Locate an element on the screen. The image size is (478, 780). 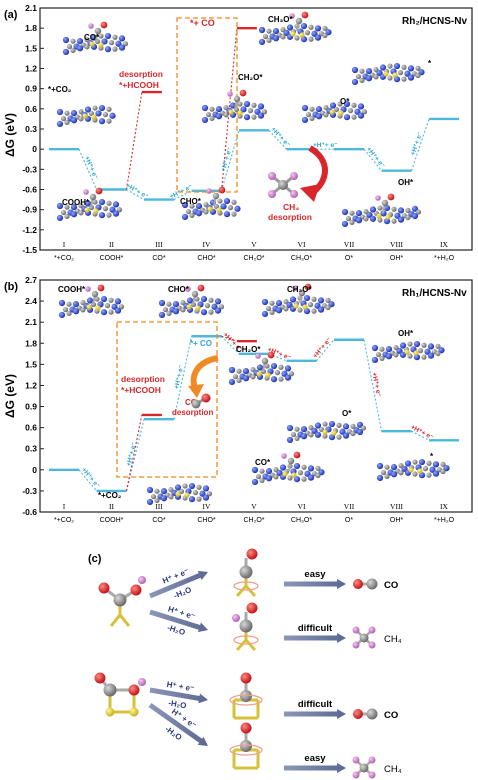
arrow-bottom-label: -H₂O is located at coordinates (177, 704).